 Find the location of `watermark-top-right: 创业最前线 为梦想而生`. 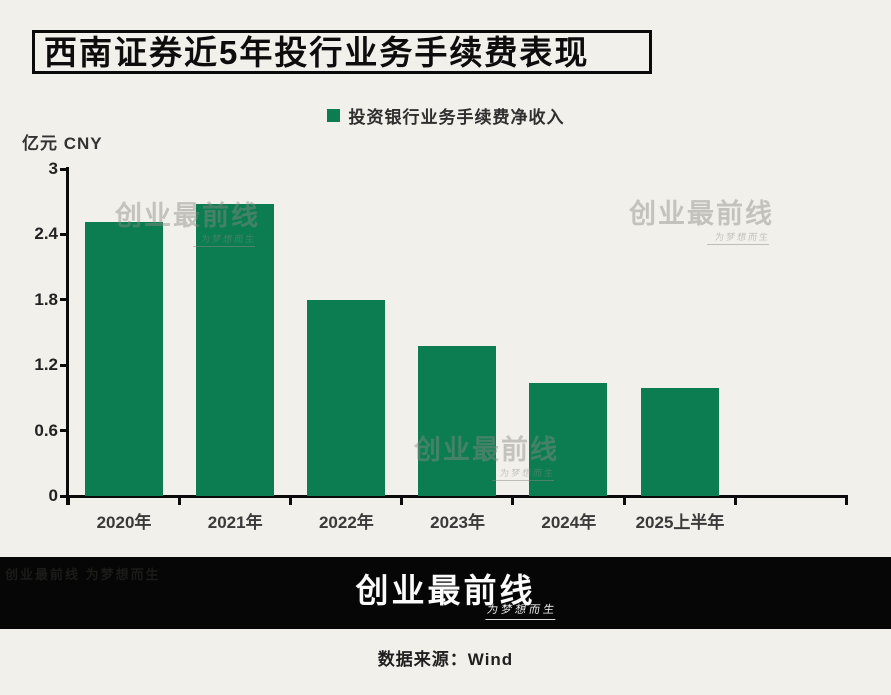

watermark-top-right: 创业最前线 为梦想而生 is located at coordinates (701, 218).